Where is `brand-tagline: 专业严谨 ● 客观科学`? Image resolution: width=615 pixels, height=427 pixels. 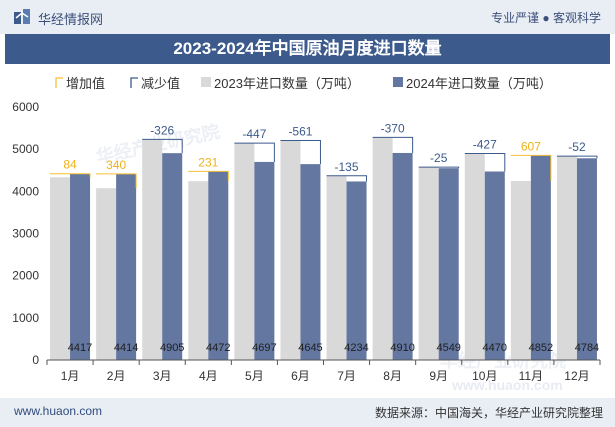 brand-tagline: 专业严谨 ● 客观科学 is located at coordinates (546, 18).